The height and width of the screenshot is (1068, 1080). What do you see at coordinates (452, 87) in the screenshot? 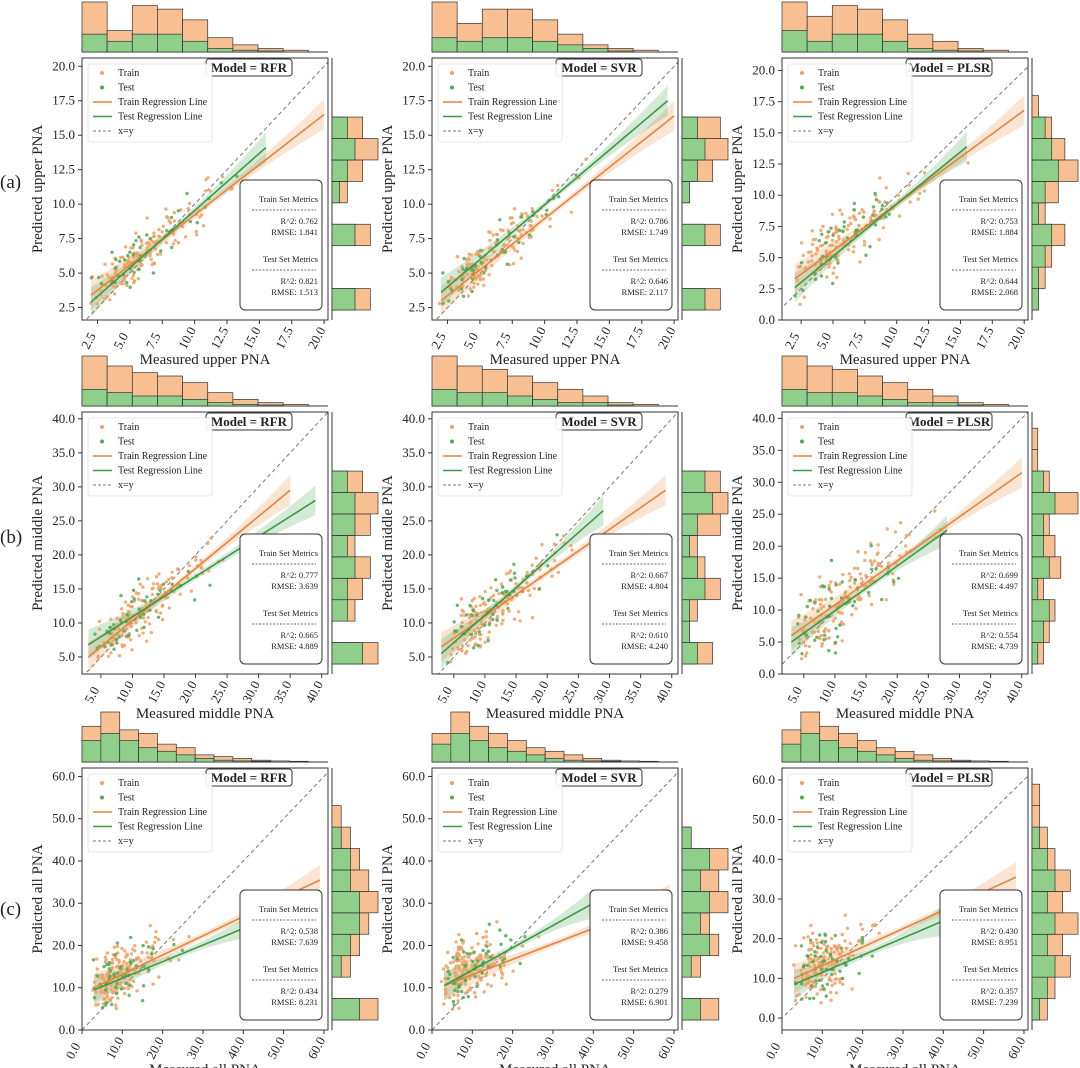
I see `legend-marker` at bounding box center [452, 87].